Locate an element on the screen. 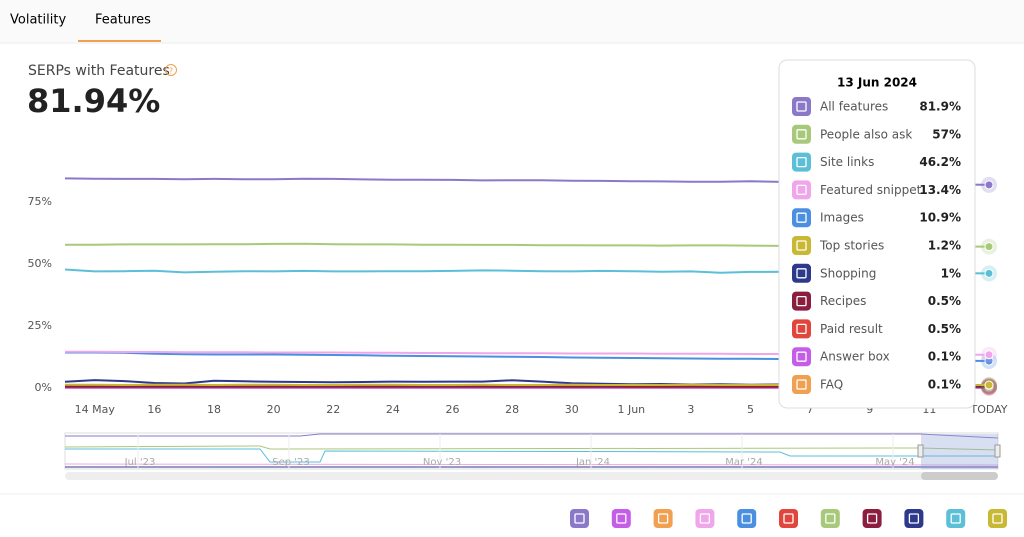 Image resolution: width=1024 pixels, height=537 pixels. x-tick-label: 7 is located at coordinates (810, 409).